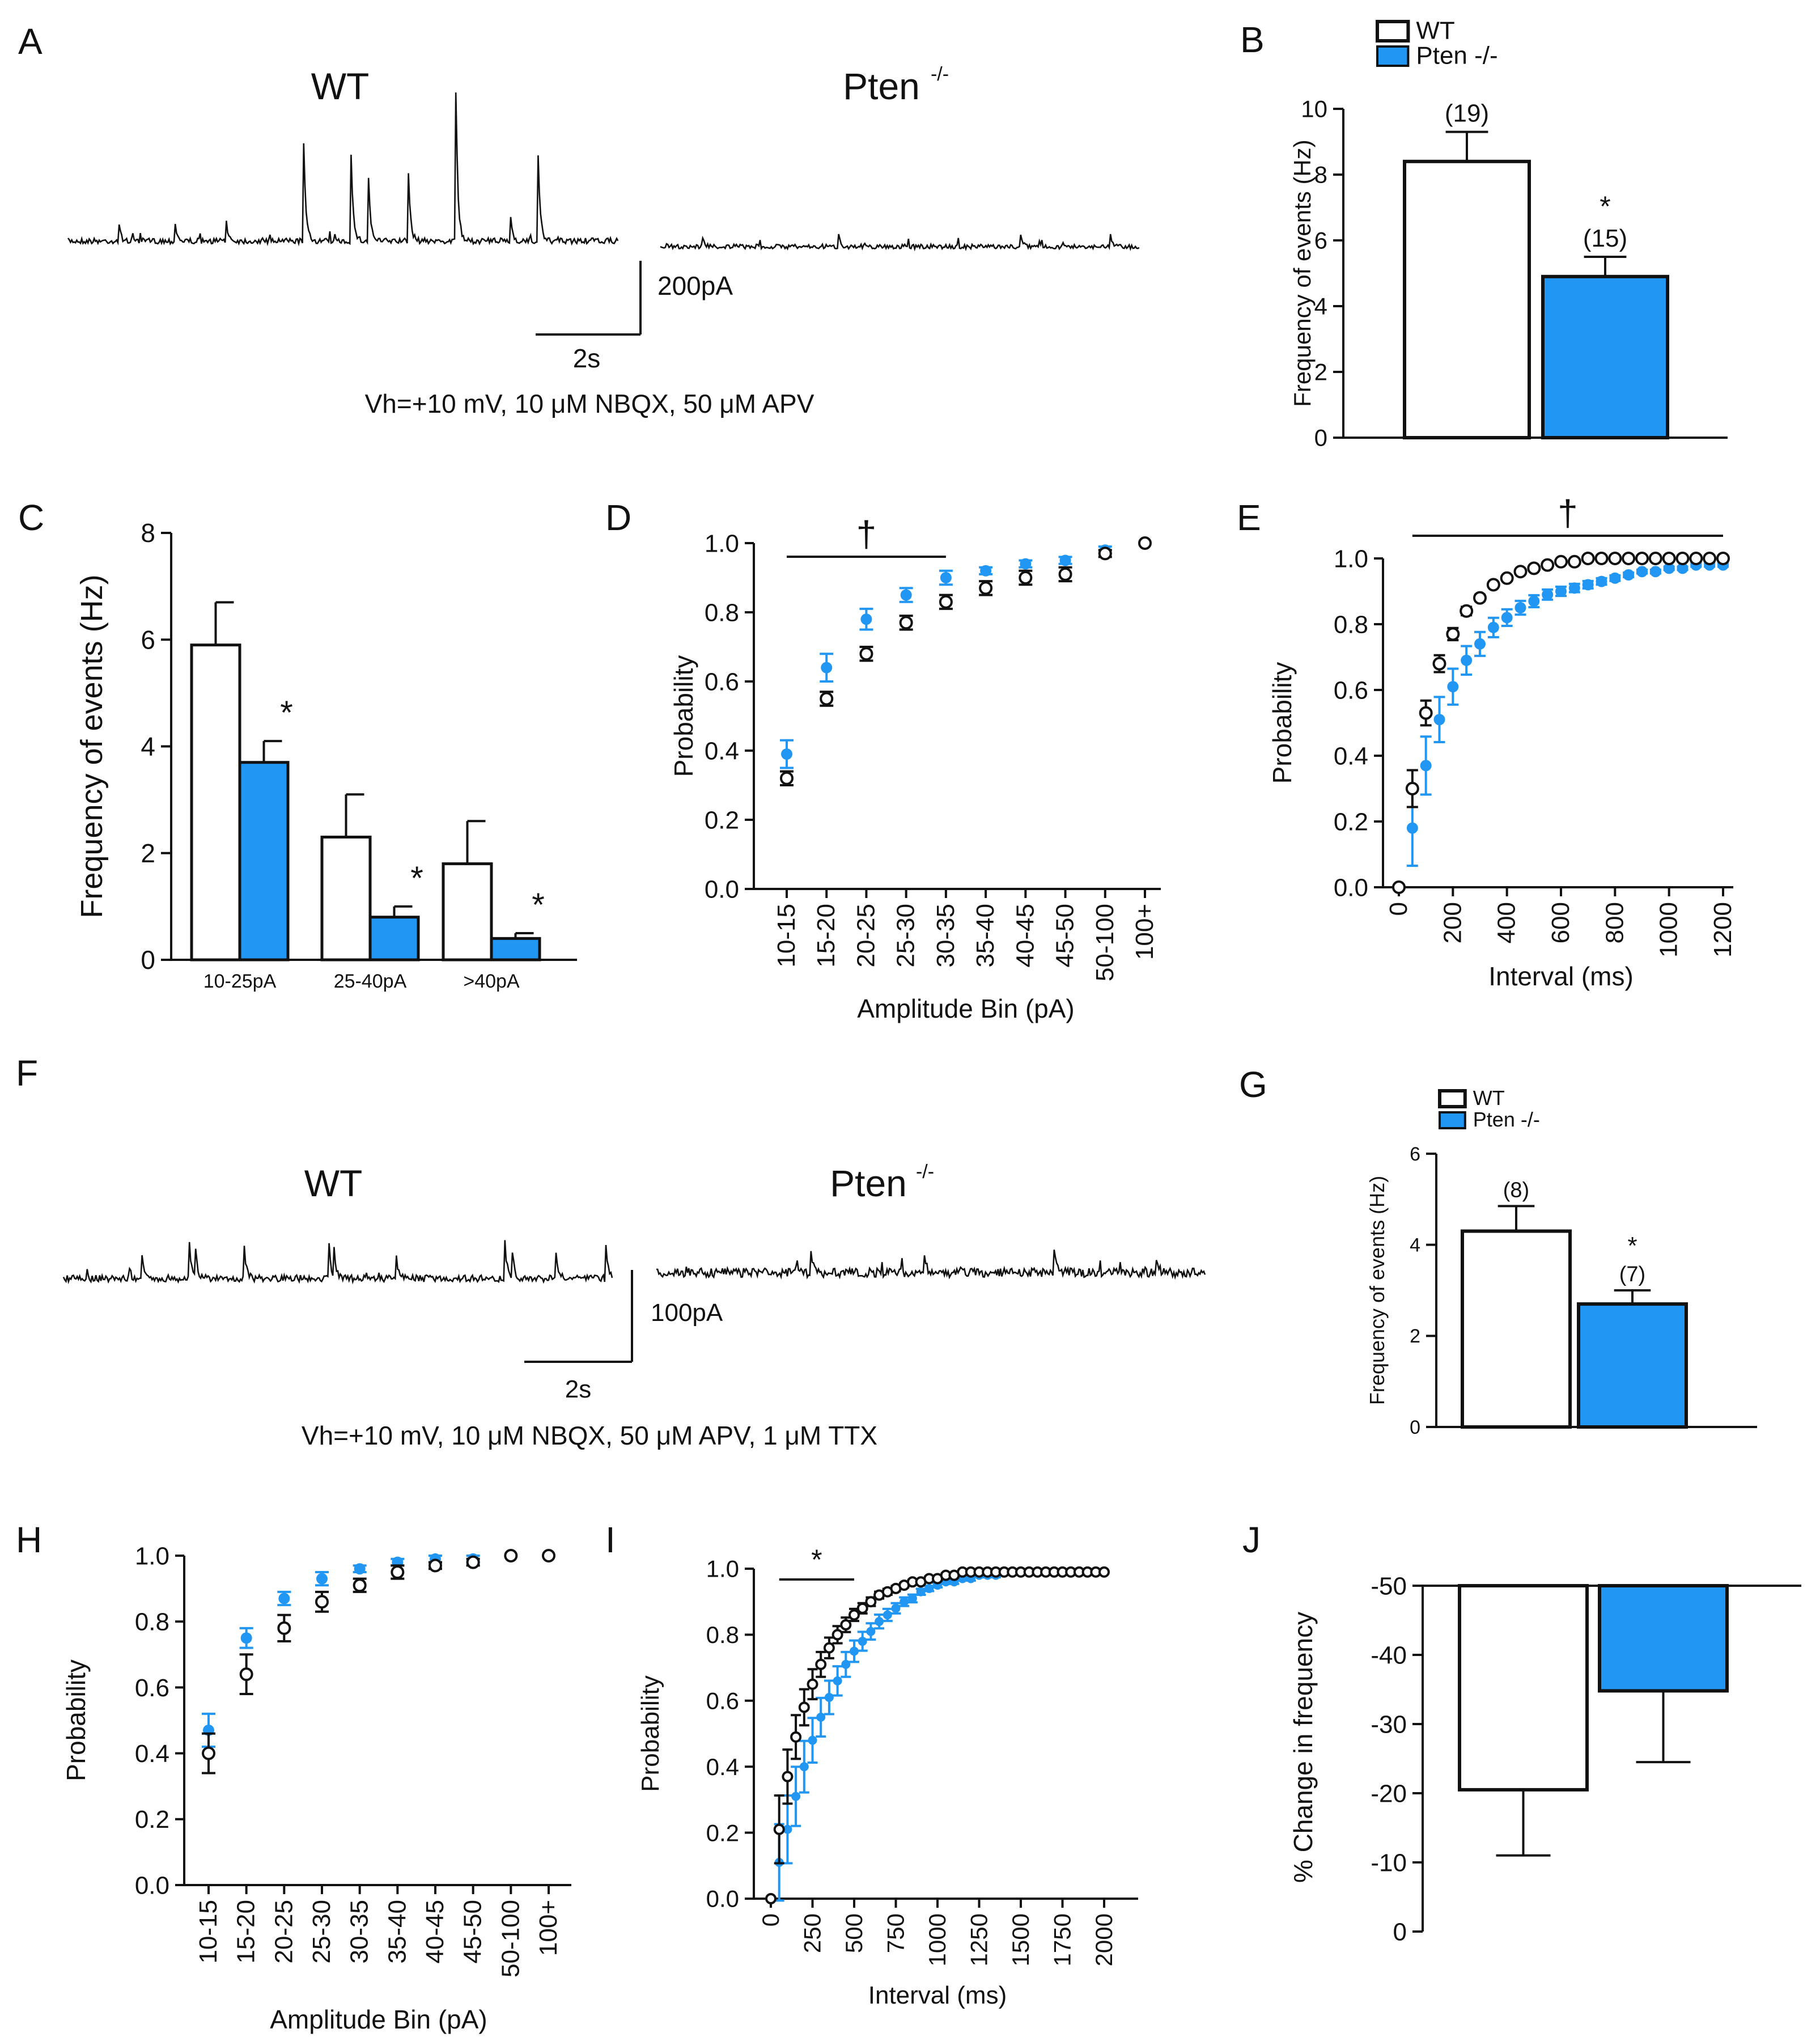  Describe the element at coordinates (1351, 624) in the screenshot. I see `y-tick-label: 0.8` at that location.